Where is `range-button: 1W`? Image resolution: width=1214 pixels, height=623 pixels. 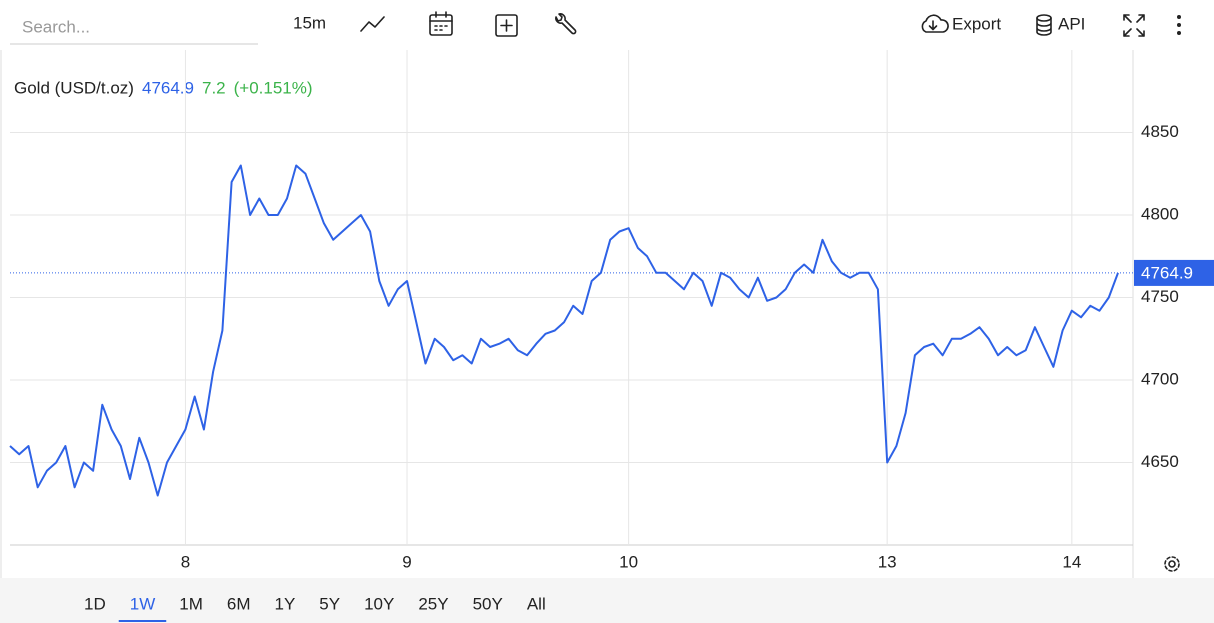
range-button: 1W is located at coordinates (143, 603).